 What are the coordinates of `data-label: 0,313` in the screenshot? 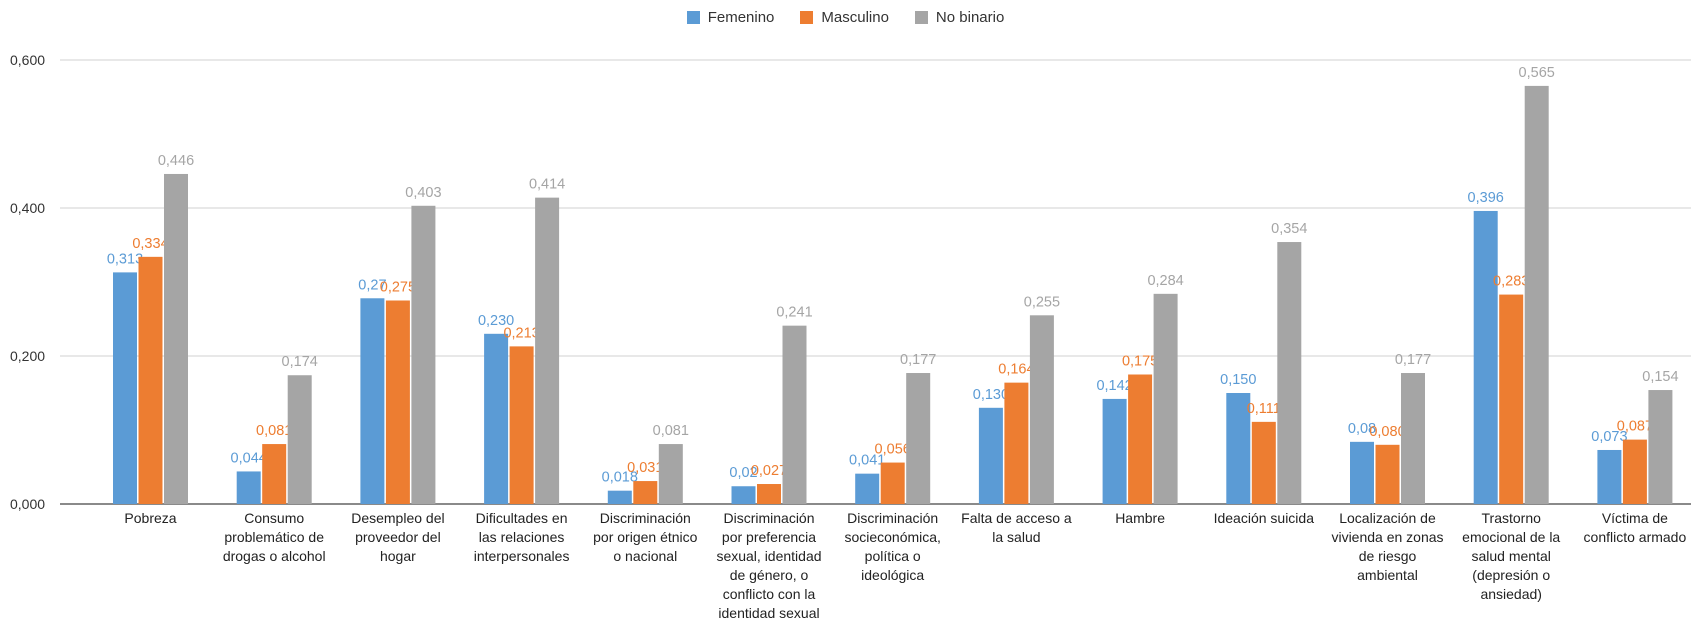 It's located at (125, 259).